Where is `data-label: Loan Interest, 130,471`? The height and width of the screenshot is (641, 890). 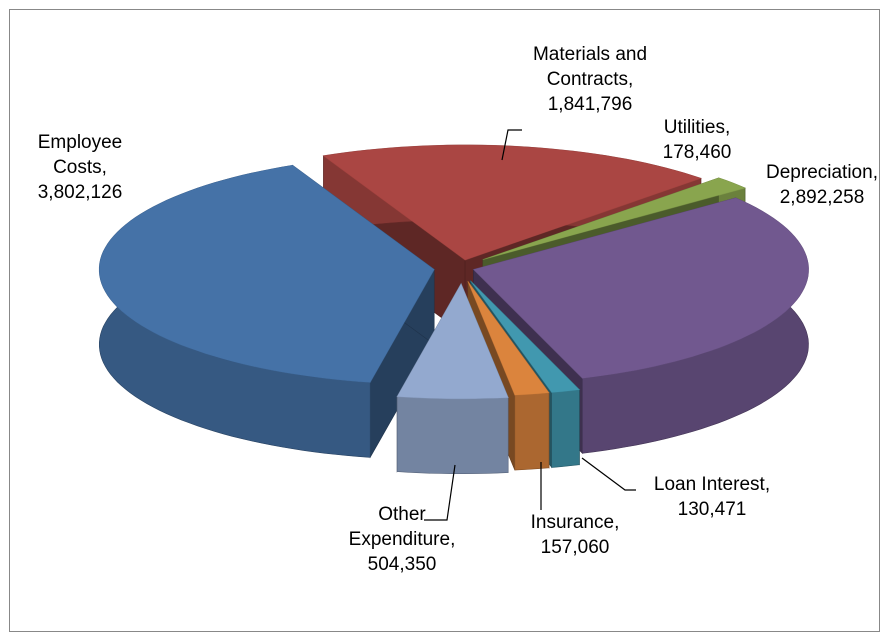 data-label: Loan Interest, 130,471 is located at coordinates (712, 497).